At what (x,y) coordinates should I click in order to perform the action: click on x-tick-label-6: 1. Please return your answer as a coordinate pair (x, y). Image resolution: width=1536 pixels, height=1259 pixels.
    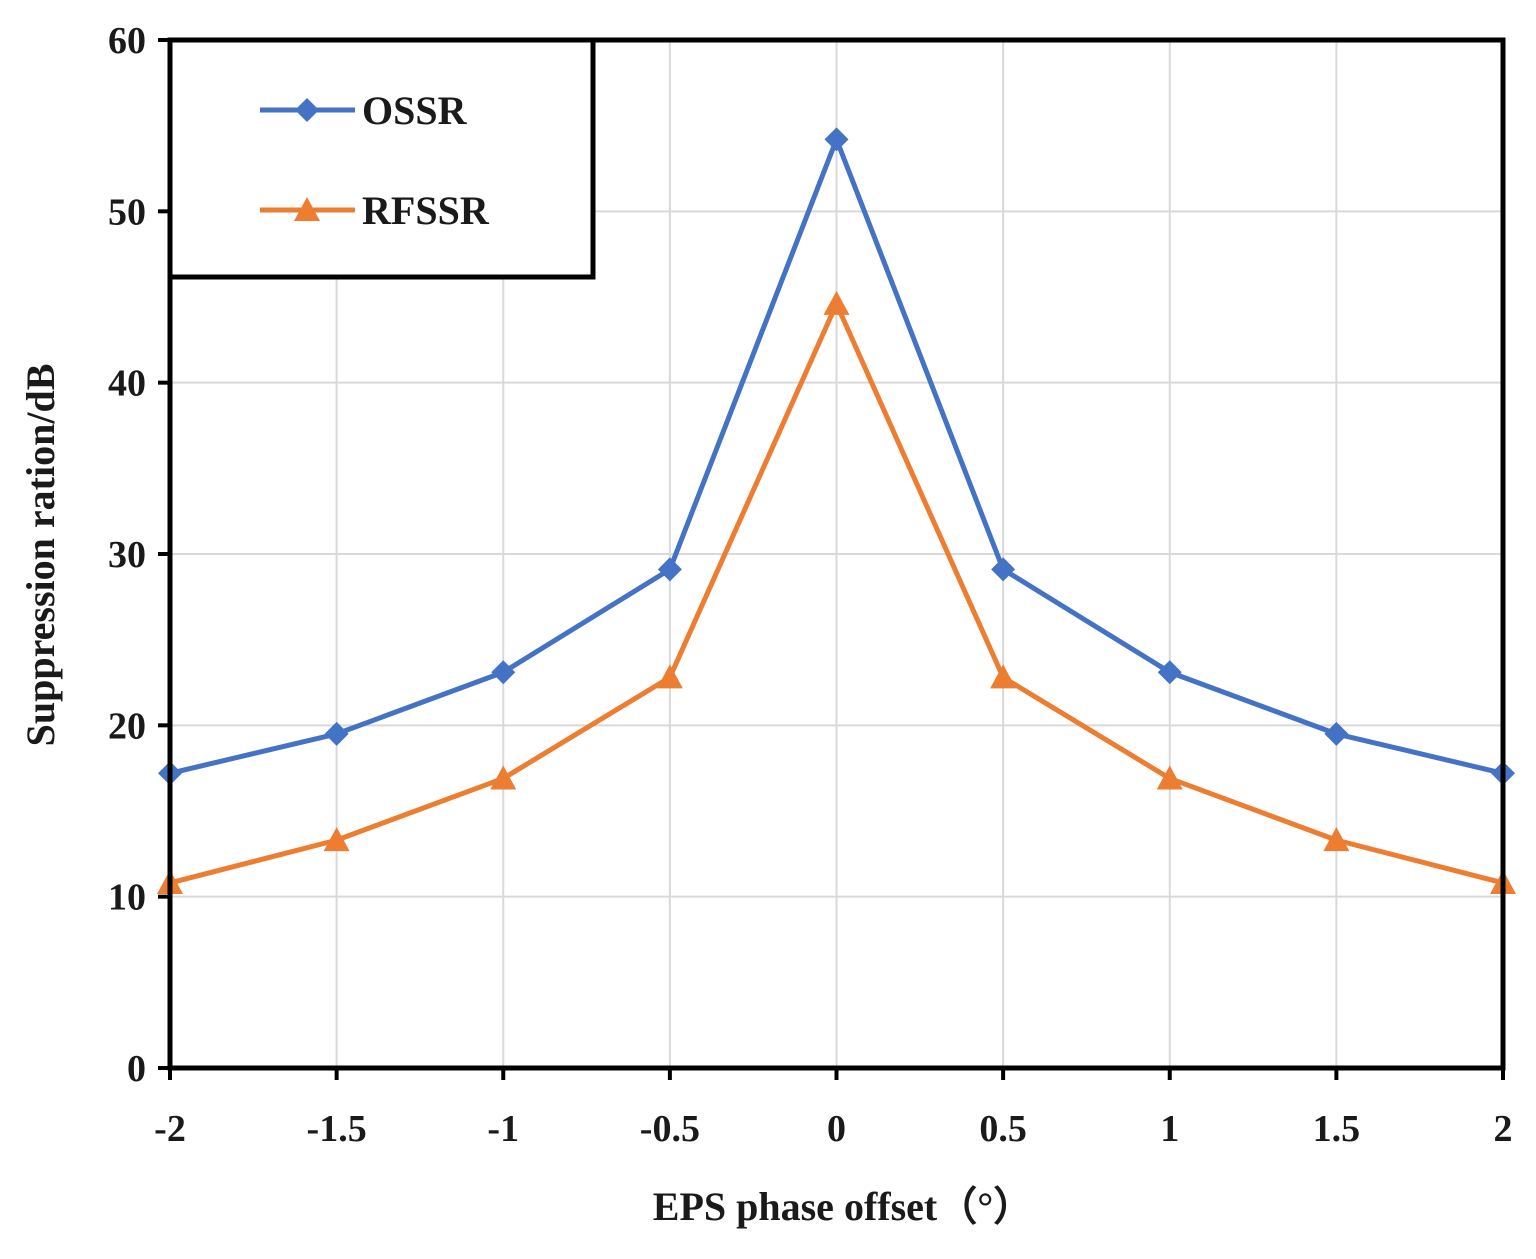
    Looking at the image, I should click on (1169, 1129).